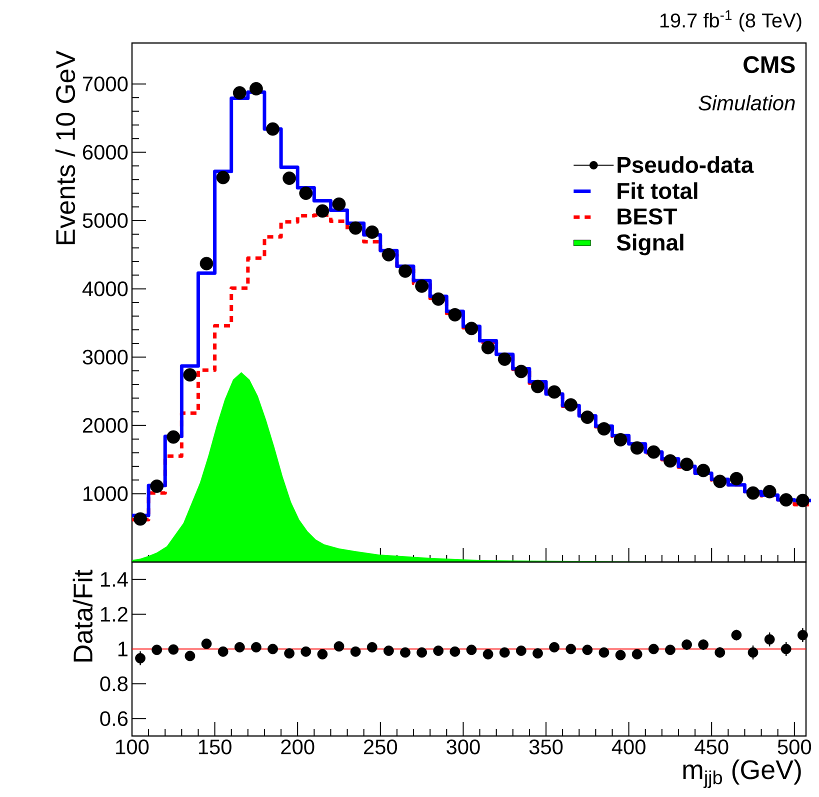 The height and width of the screenshot is (797, 819). I want to click on y-tick-label: 4000, so click(105, 288).